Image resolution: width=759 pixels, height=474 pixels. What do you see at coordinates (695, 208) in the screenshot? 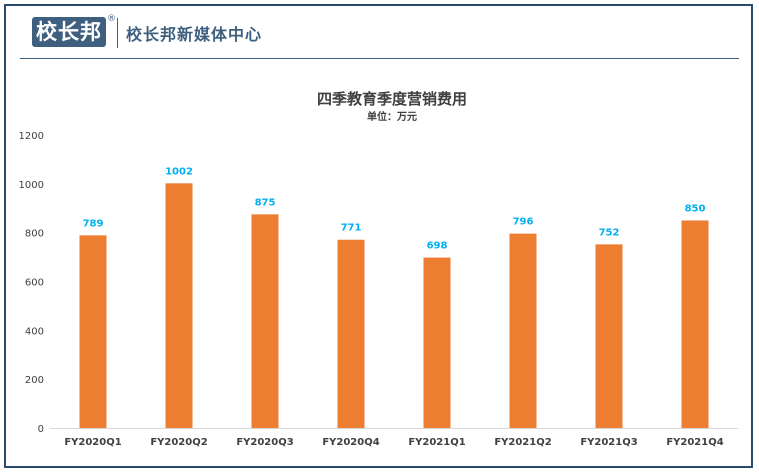
I see `data-label: 850` at bounding box center [695, 208].